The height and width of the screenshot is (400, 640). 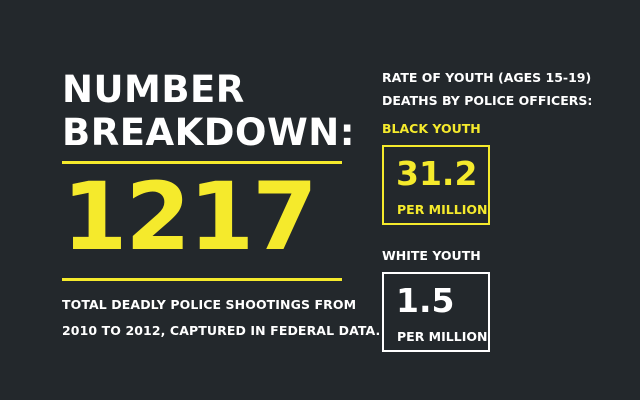 I want to click on heading-line-2: BREAKDOWN:, so click(x=209, y=132).